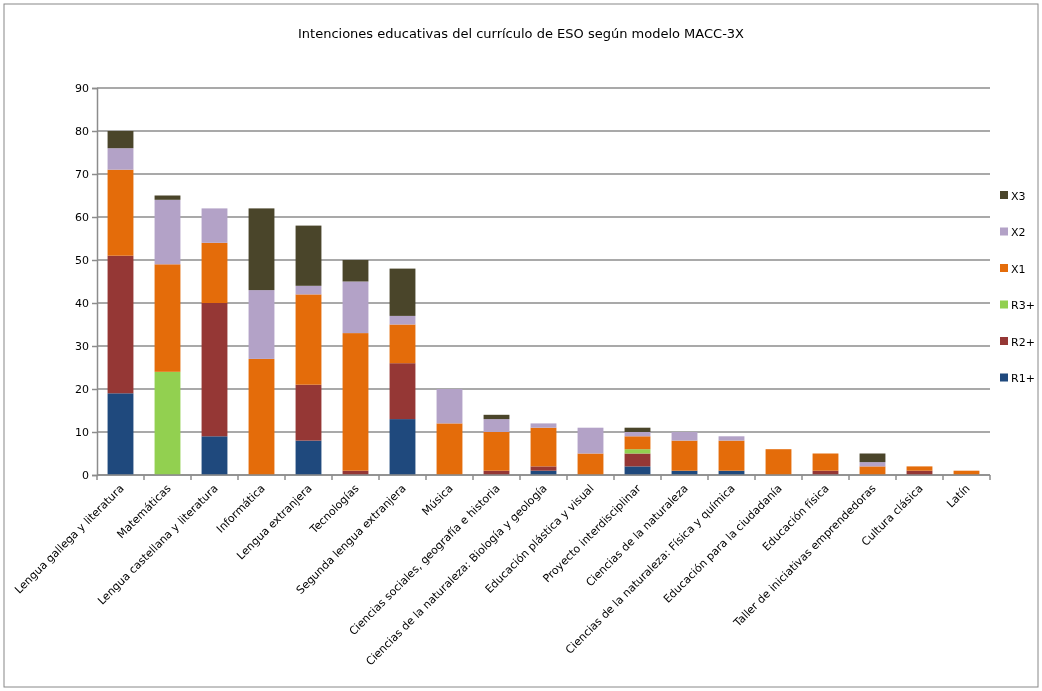  I want to click on y-tick-label: 40, so click(82, 304).